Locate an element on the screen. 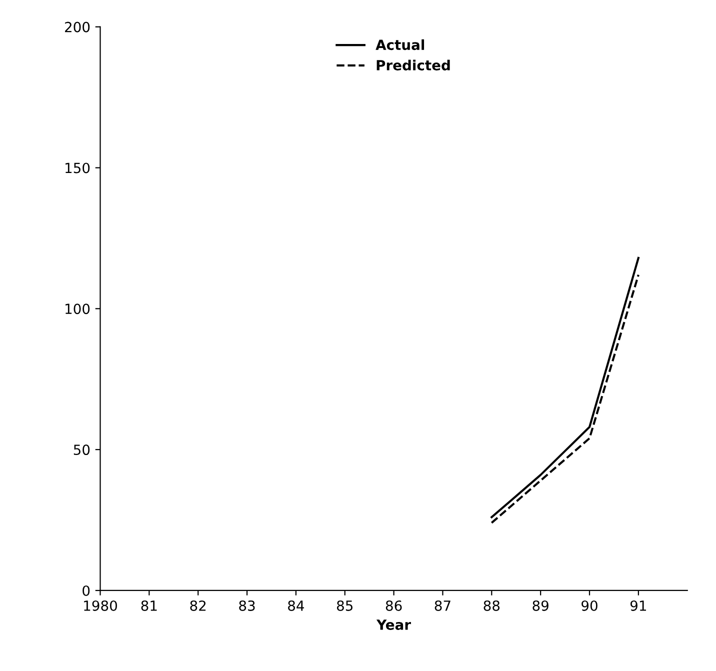 Image resolution: width=716 pixels, height=671 pixels. legend-label: Actual is located at coordinates (400, 44).